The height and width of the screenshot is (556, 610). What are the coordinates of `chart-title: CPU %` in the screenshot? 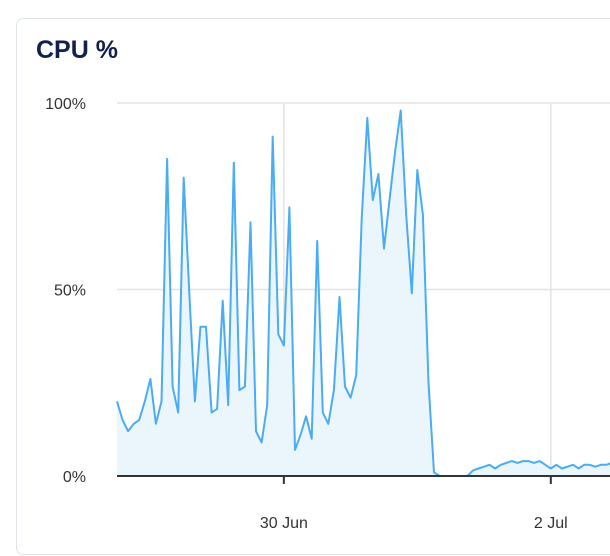 It's located at (77, 50).